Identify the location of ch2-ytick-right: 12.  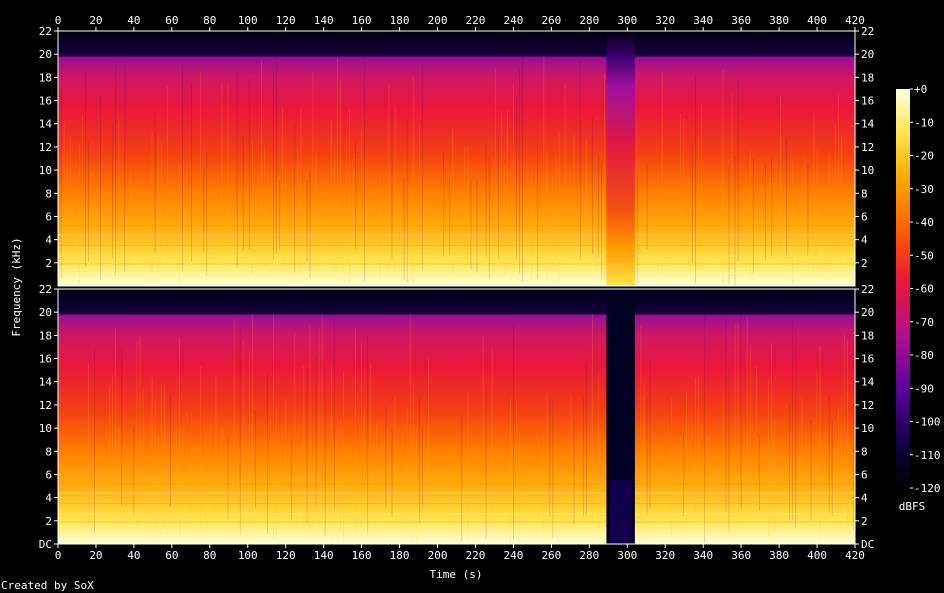
(867, 405).